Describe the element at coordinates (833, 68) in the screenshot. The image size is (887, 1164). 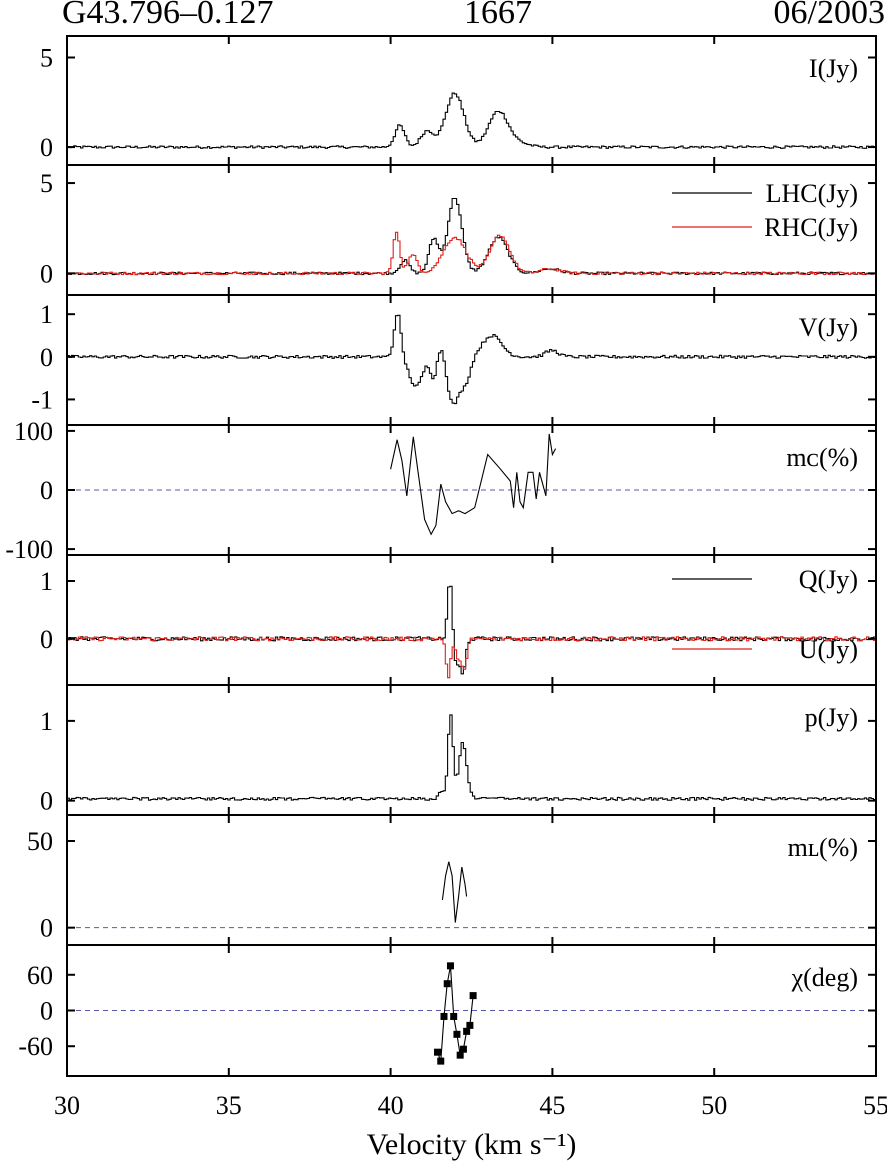
I see `panel-label-I: I(Jy)` at that location.